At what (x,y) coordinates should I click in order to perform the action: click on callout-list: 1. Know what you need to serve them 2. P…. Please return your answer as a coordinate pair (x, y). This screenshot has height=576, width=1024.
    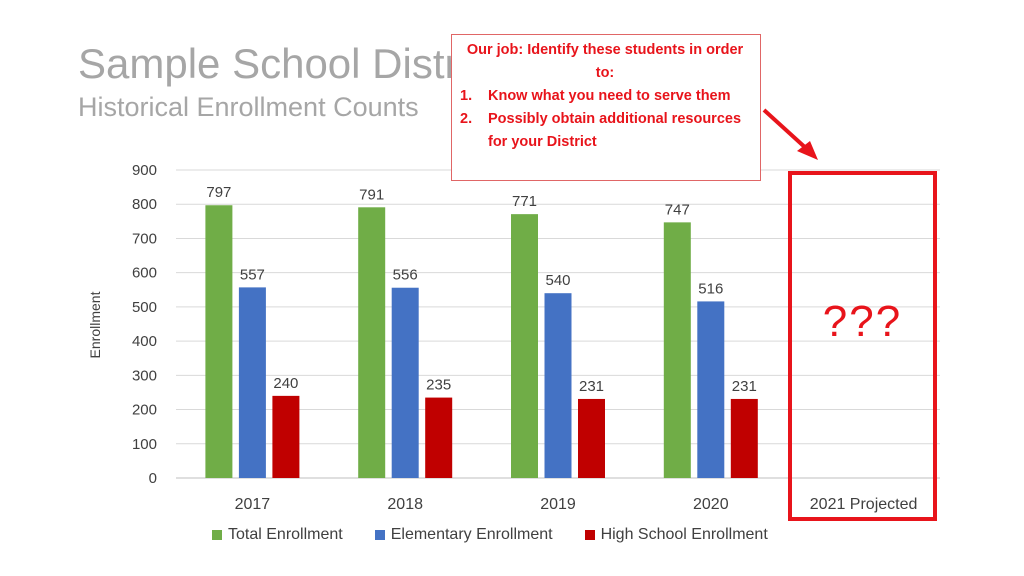
    Looking at the image, I should click on (605, 119).